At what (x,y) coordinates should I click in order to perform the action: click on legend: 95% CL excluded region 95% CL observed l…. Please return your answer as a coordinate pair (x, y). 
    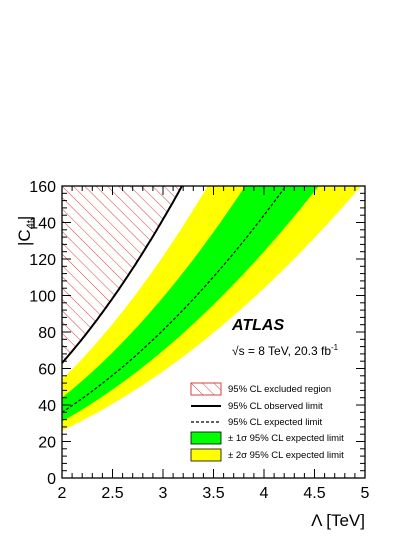
    Looking at the image, I should click on (267, 422).